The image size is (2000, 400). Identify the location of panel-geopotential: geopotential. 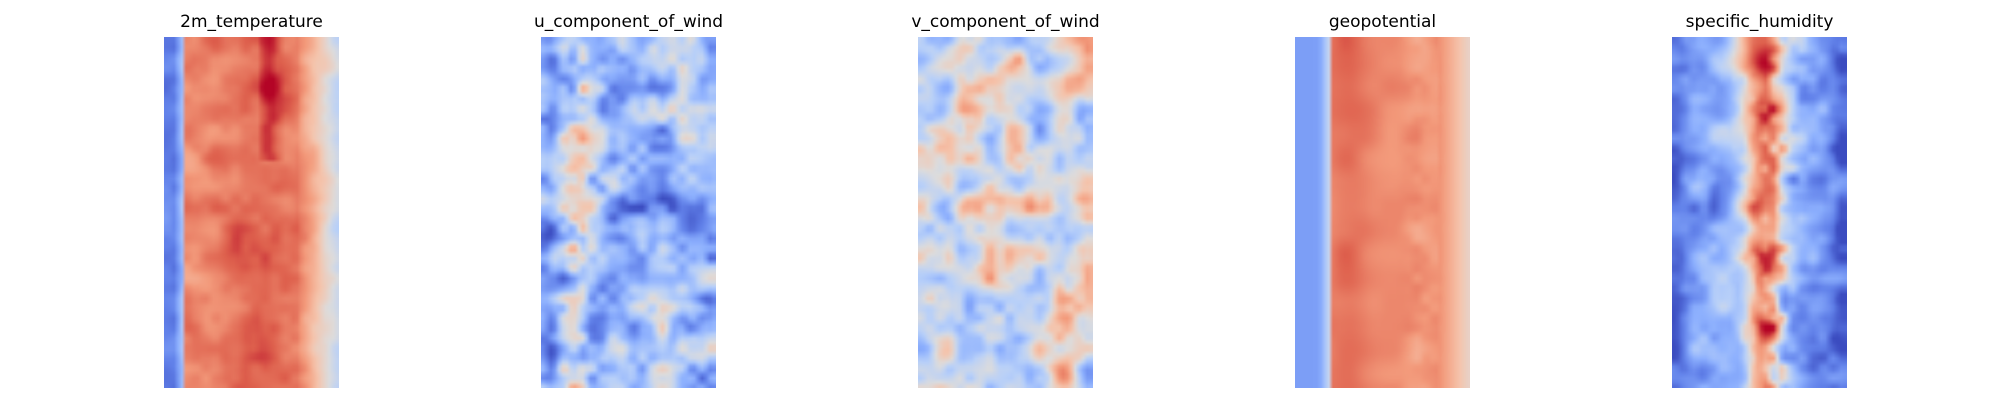
(1382, 200).